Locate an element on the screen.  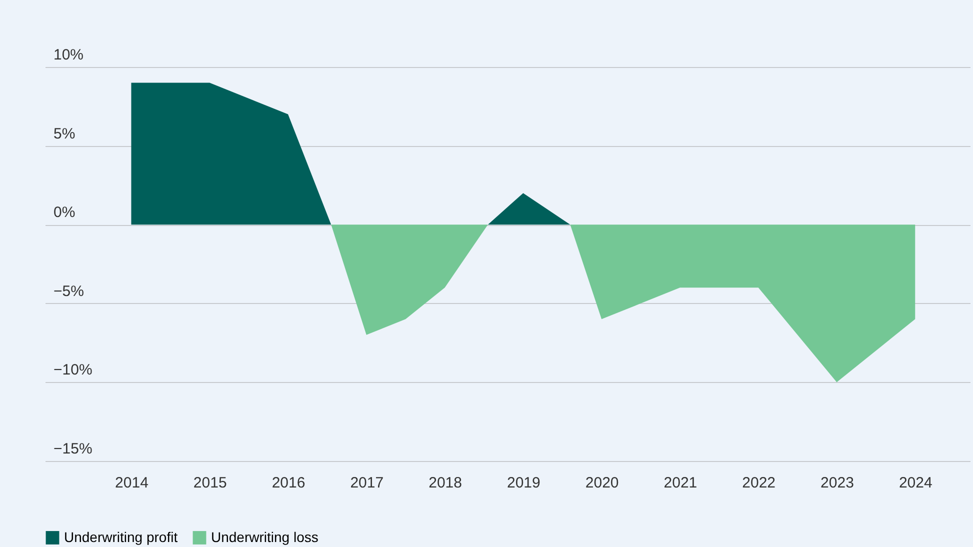
x-tick-label: 2021 is located at coordinates (681, 483).